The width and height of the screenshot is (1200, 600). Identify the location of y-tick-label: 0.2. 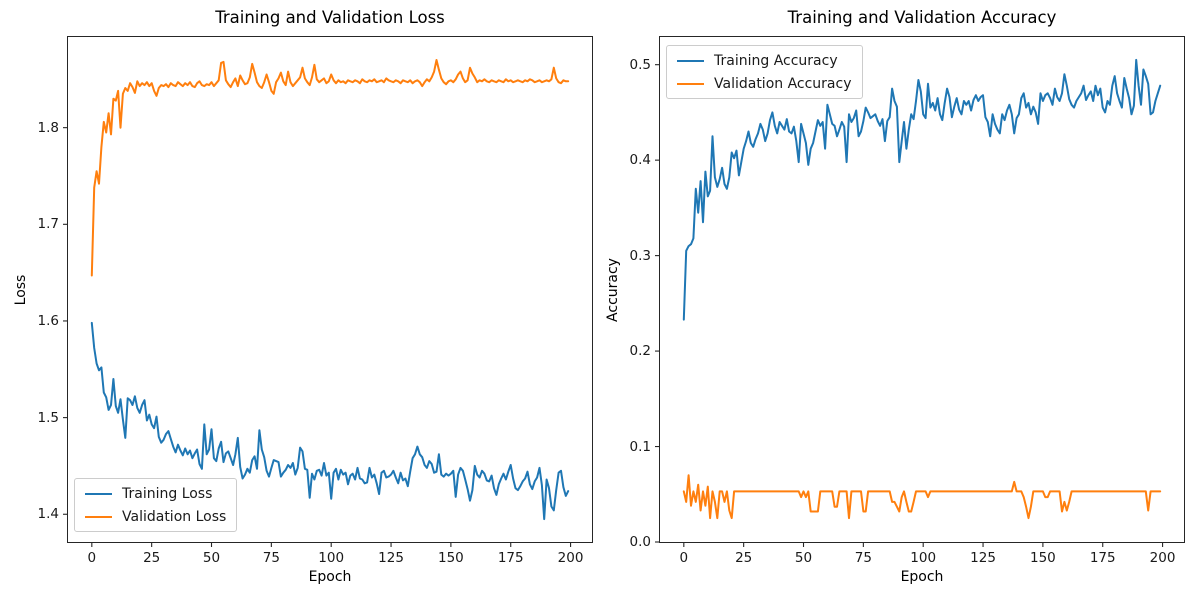
(640, 351).